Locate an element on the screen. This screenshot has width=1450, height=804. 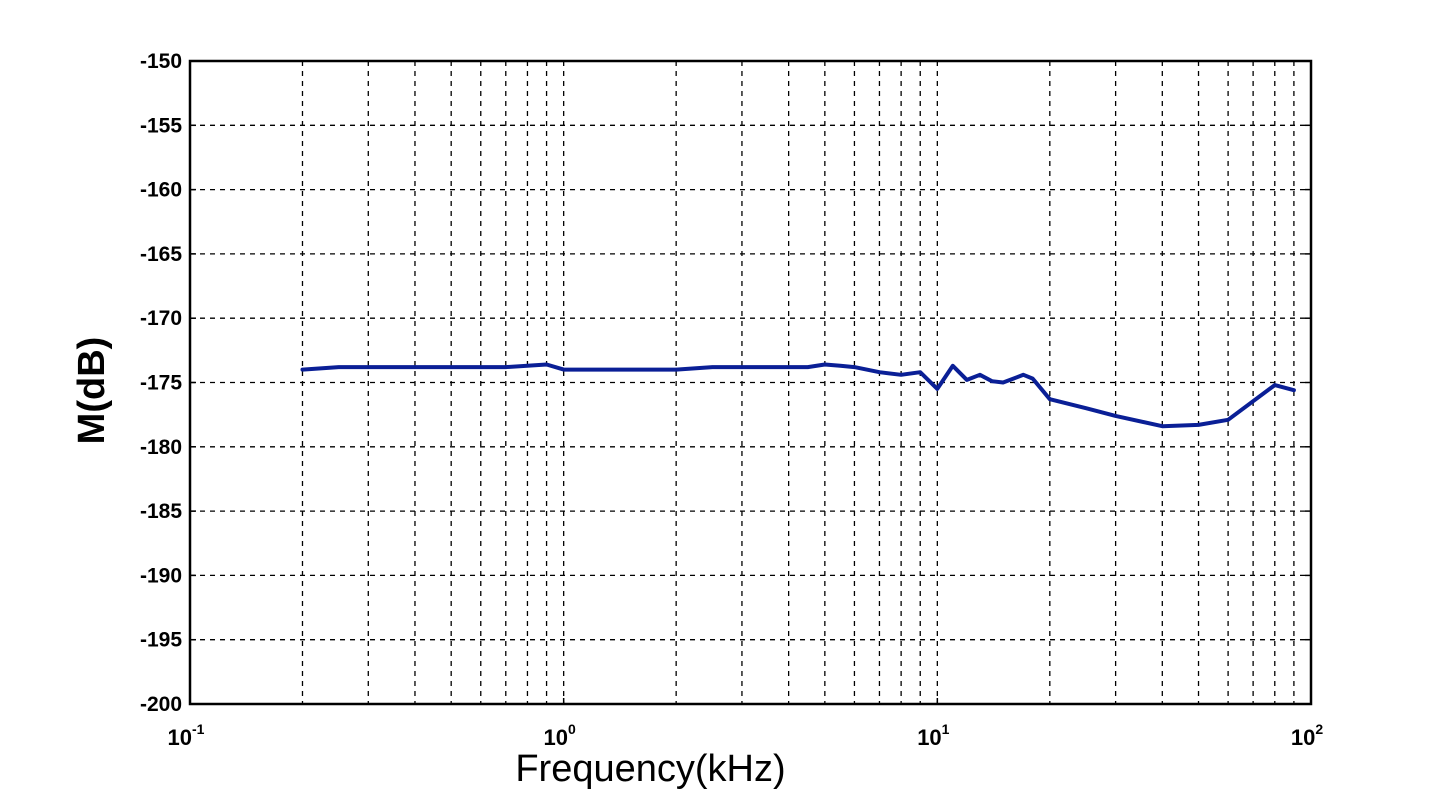
x-tick-label: 10⁰ is located at coordinates (560, 735).